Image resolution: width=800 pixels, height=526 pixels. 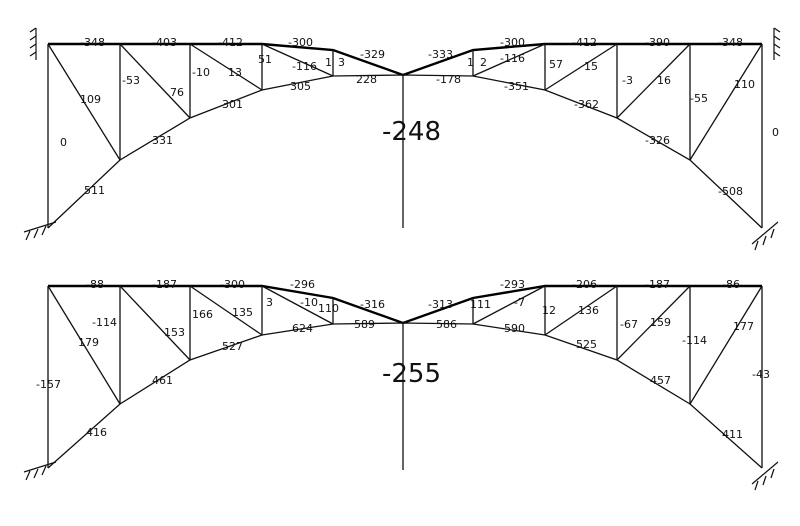 What do you see at coordinates (657, 42) in the screenshot?
I see `top-top-chord-label: -390` at bounding box center [657, 42].